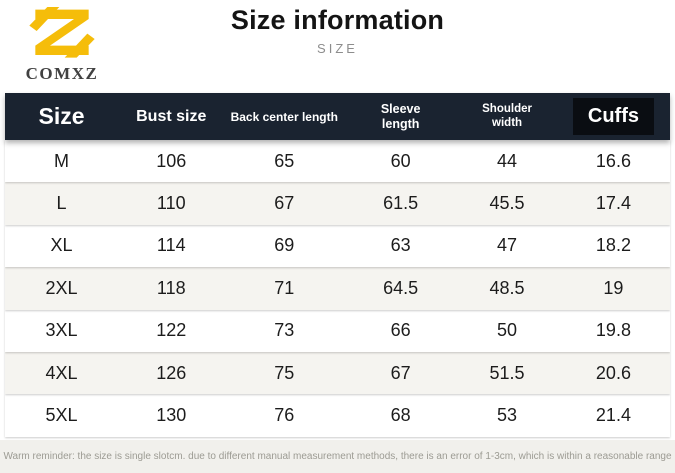 The image size is (675, 473). Describe the element at coordinates (171, 372) in the screenshot. I see `table-cell: 126` at that location.